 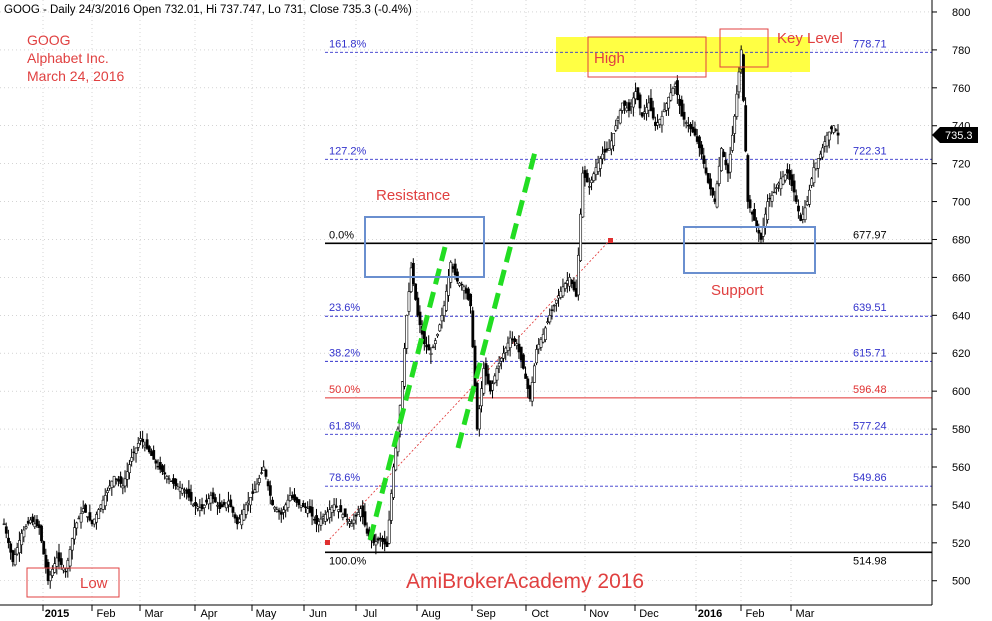 I want to click on fib-anchor-high, so click(x=610, y=240).